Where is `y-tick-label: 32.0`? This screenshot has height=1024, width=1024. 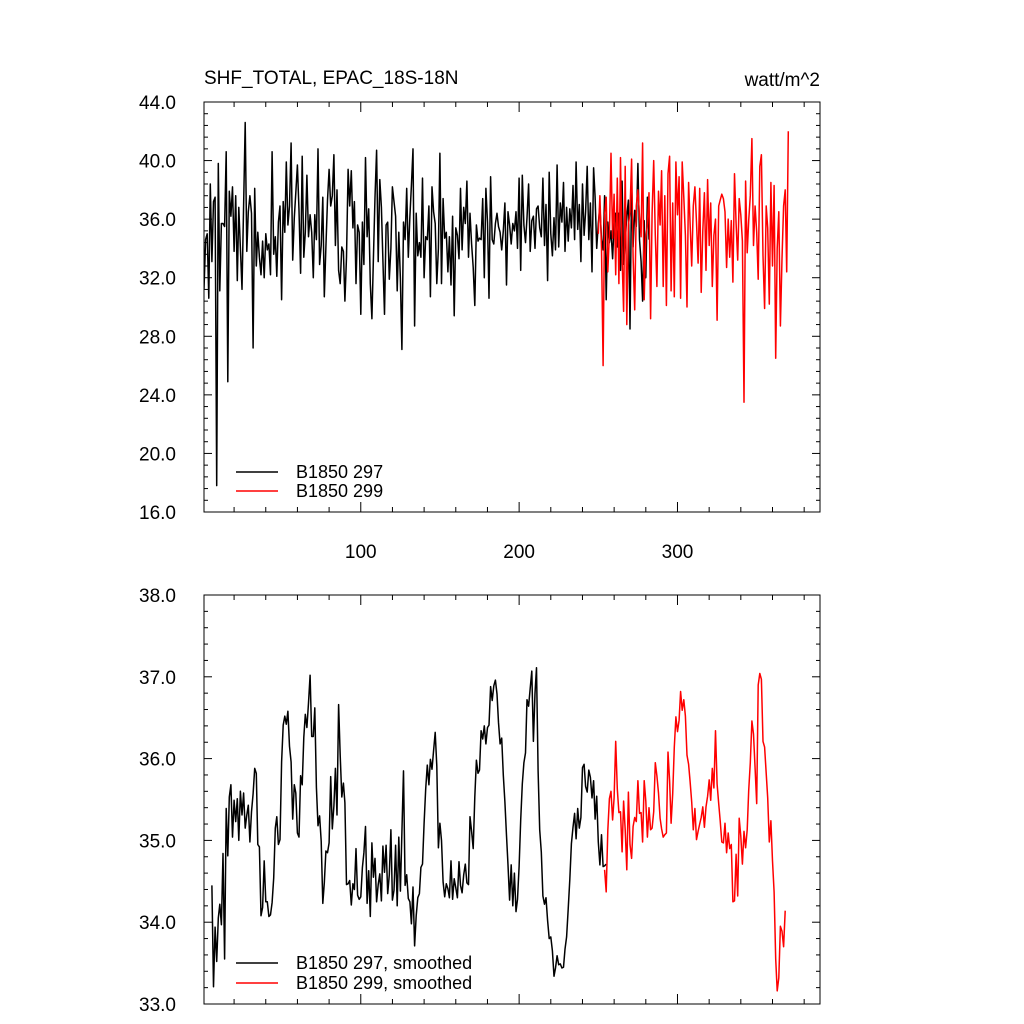 y-tick-label: 32.0 is located at coordinates (157, 279).